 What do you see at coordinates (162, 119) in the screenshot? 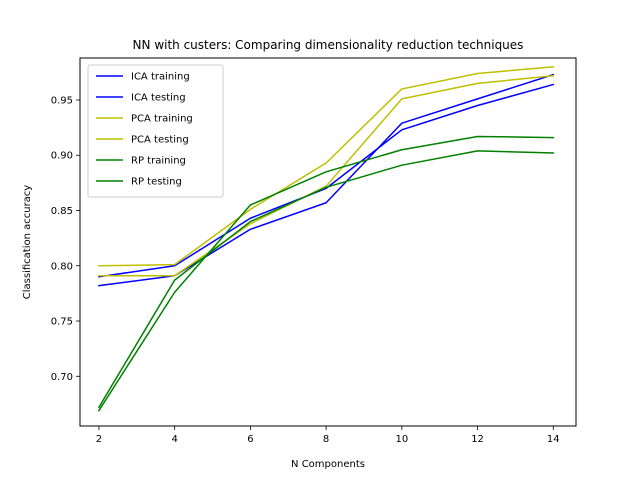
I see `legend-label-2: PCA training` at bounding box center [162, 119].